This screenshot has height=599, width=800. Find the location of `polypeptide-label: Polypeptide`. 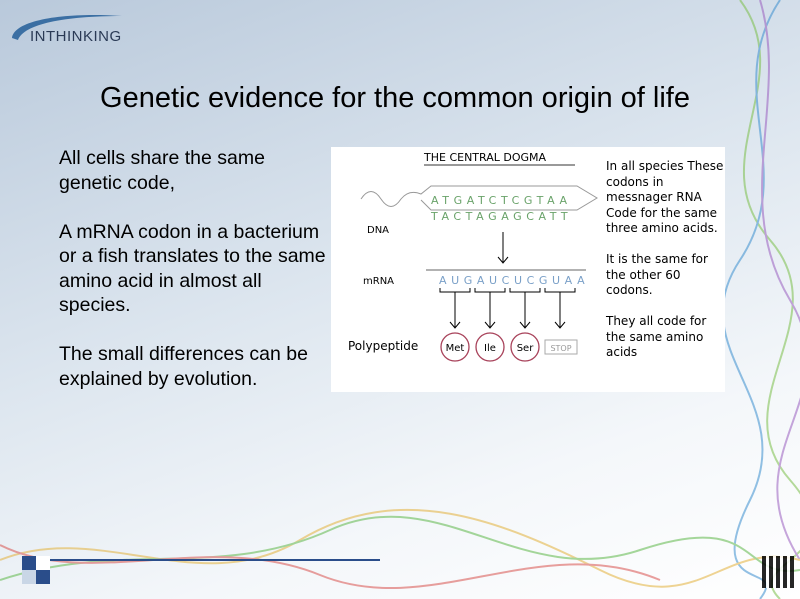

polypeptide-label: Polypeptide is located at coordinates (383, 346).